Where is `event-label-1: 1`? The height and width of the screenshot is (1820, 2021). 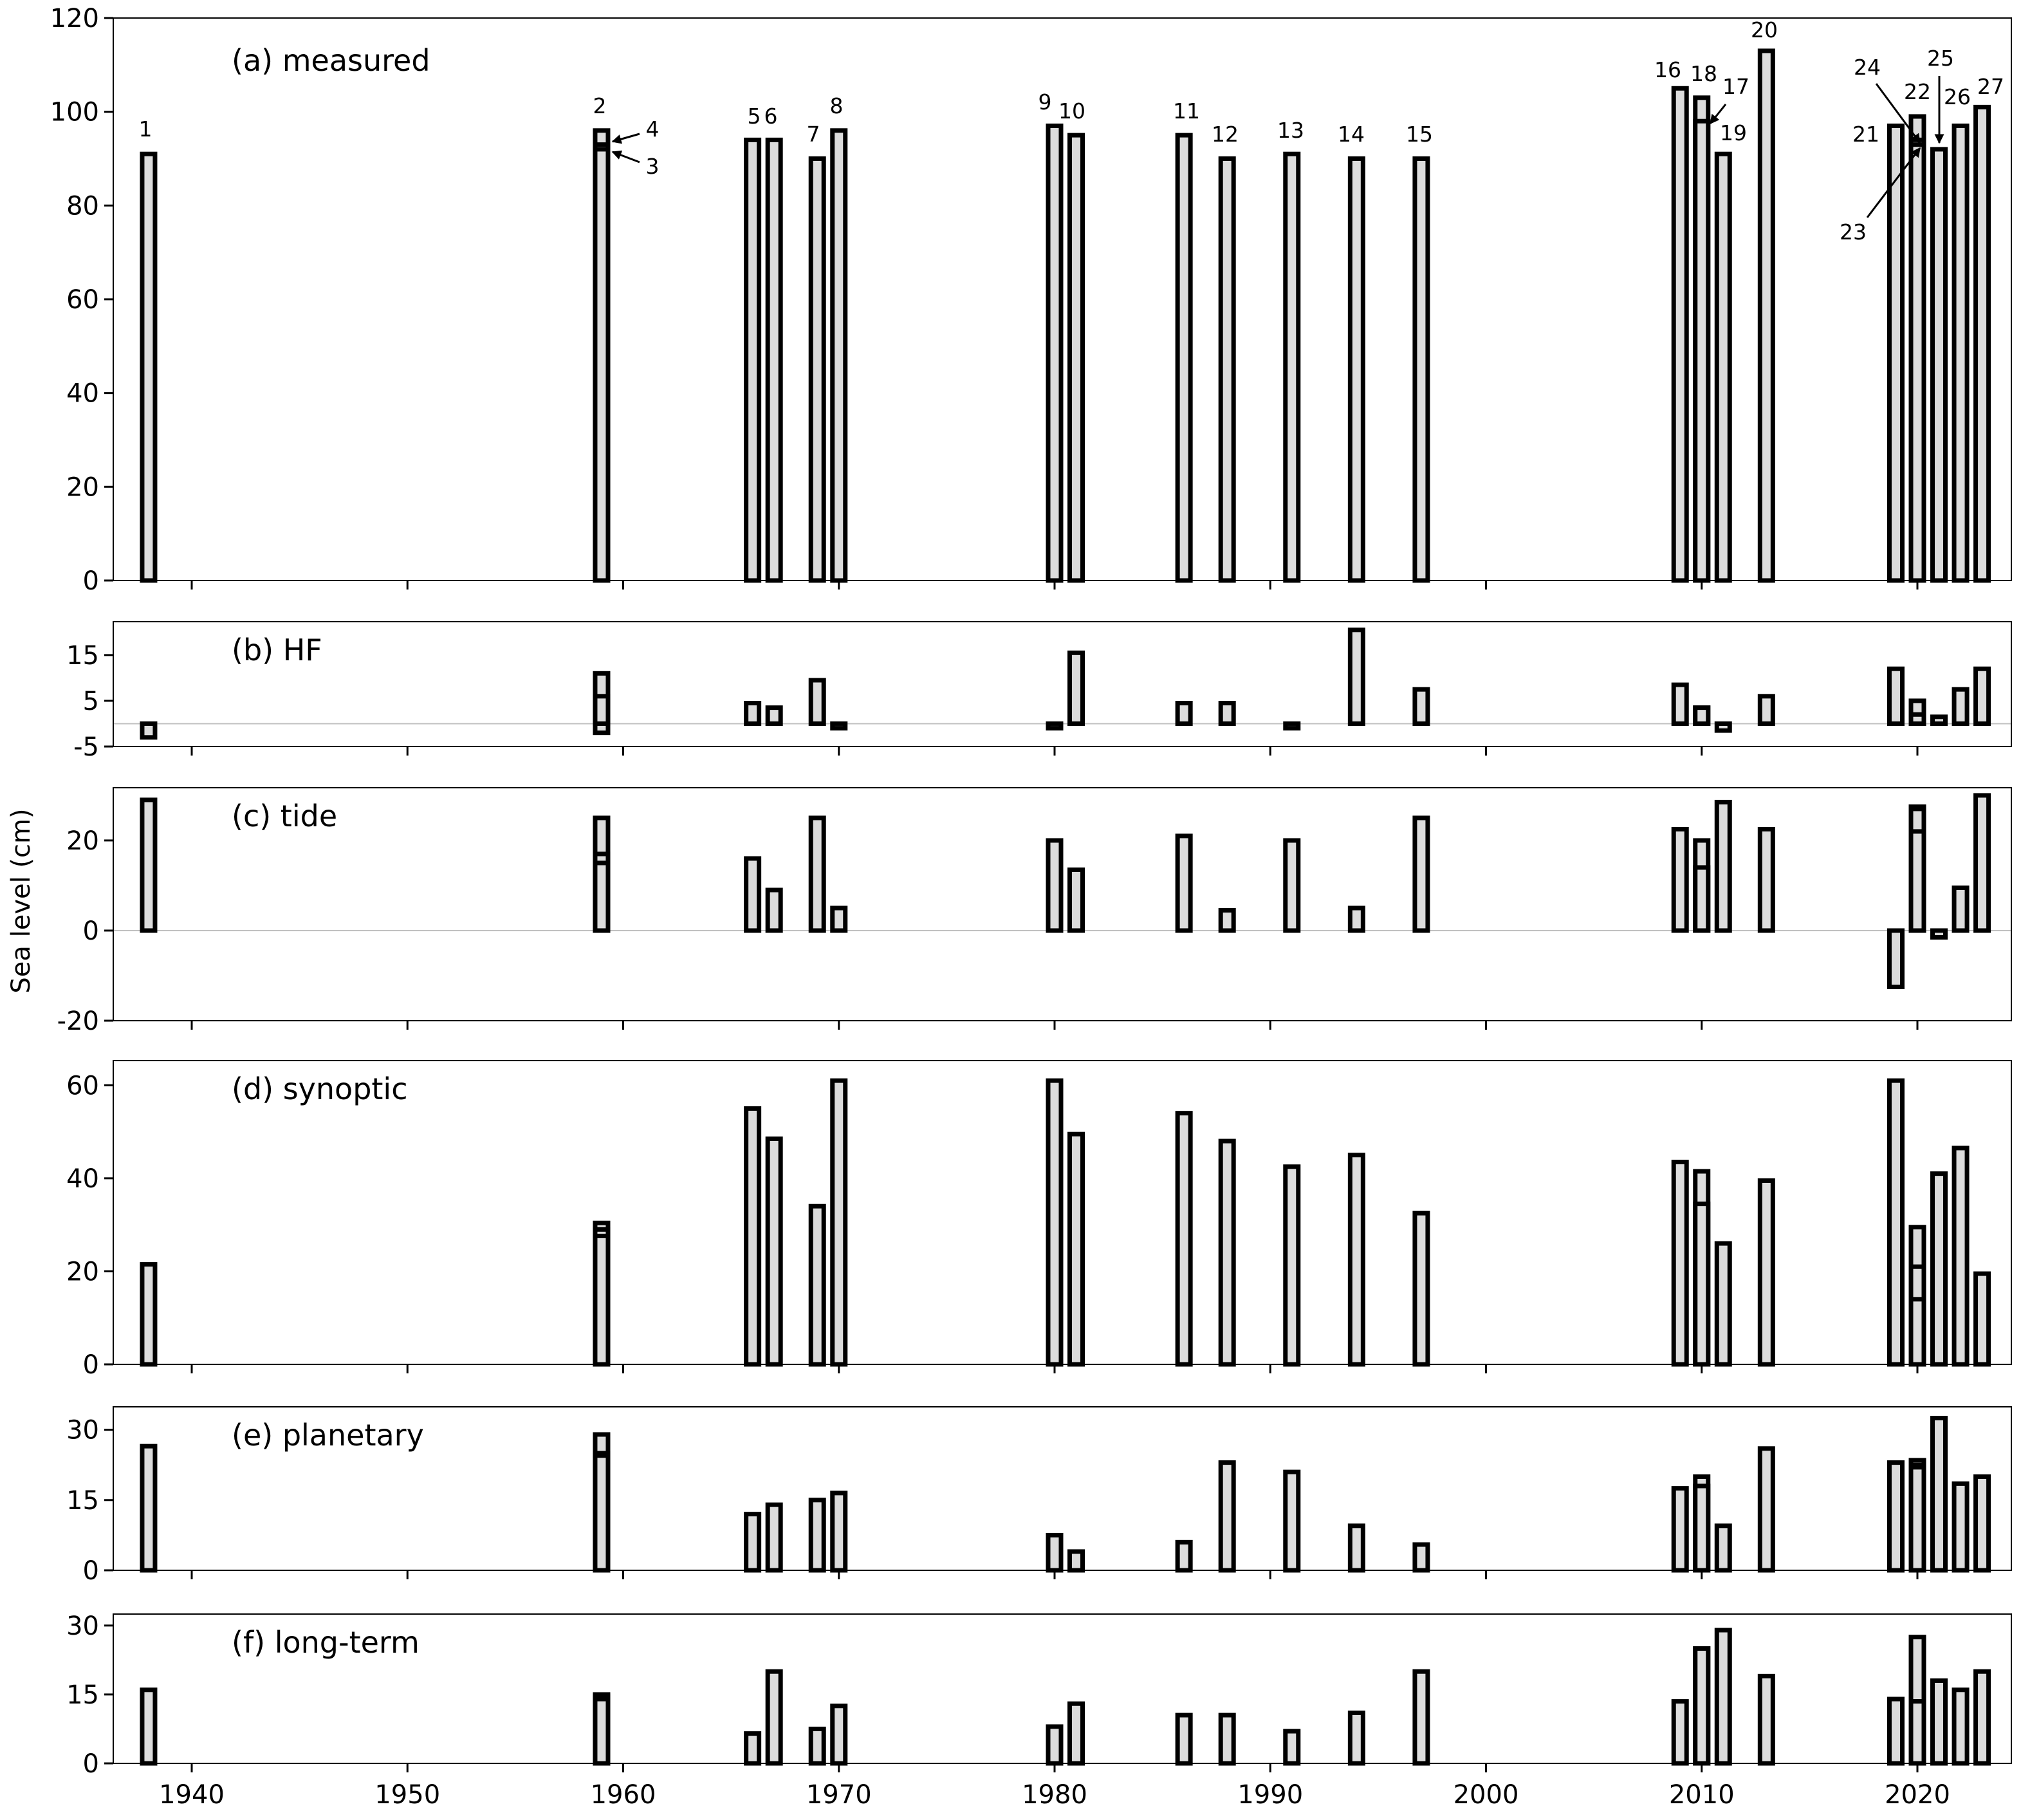 event-label-1: 1 is located at coordinates (146, 129).